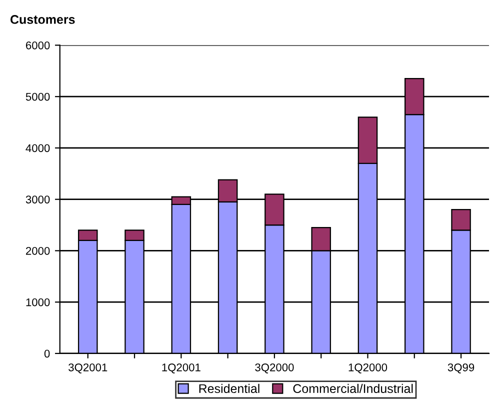 This screenshot has width=499, height=411. Describe the element at coordinates (229, 389) in the screenshot. I see `legend-label: Residential` at that location.